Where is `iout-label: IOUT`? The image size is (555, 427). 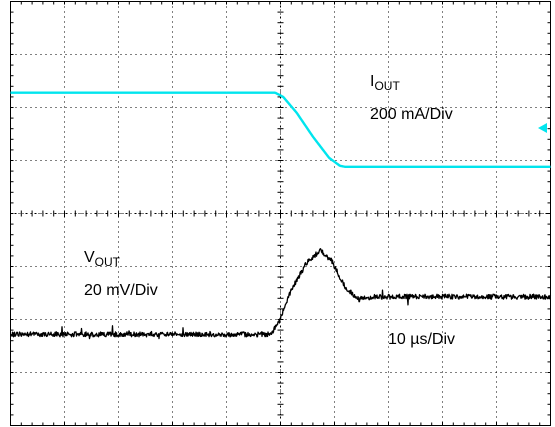 iout-label: IOUT is located at coordinates (385, 83).